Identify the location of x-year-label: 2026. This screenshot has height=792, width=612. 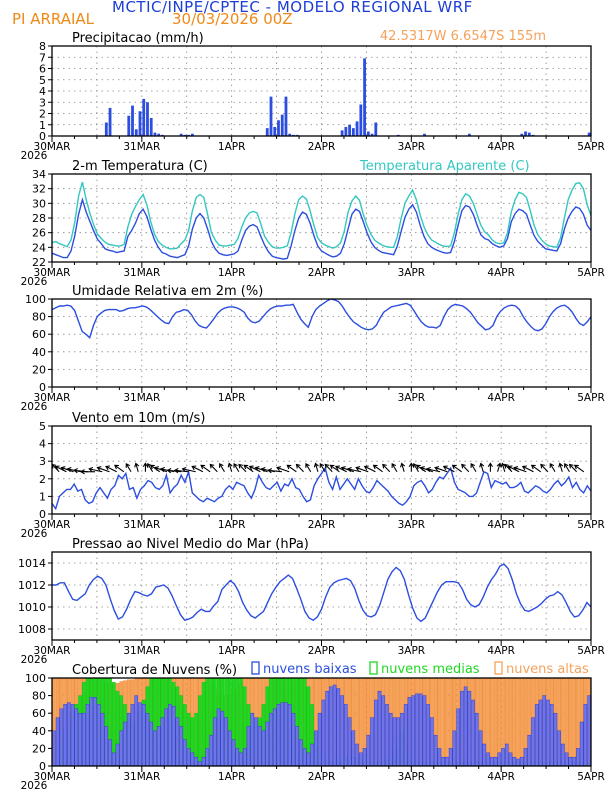
(34, 407).